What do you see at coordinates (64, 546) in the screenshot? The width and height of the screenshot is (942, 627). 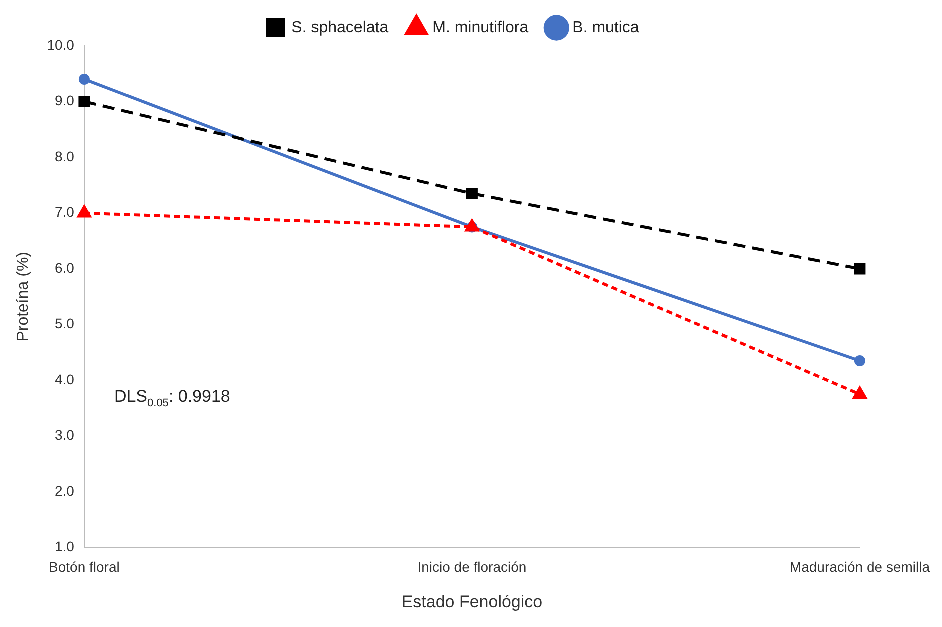 I see `y-tick-label: 1.0` at bounding box center [64, 546].